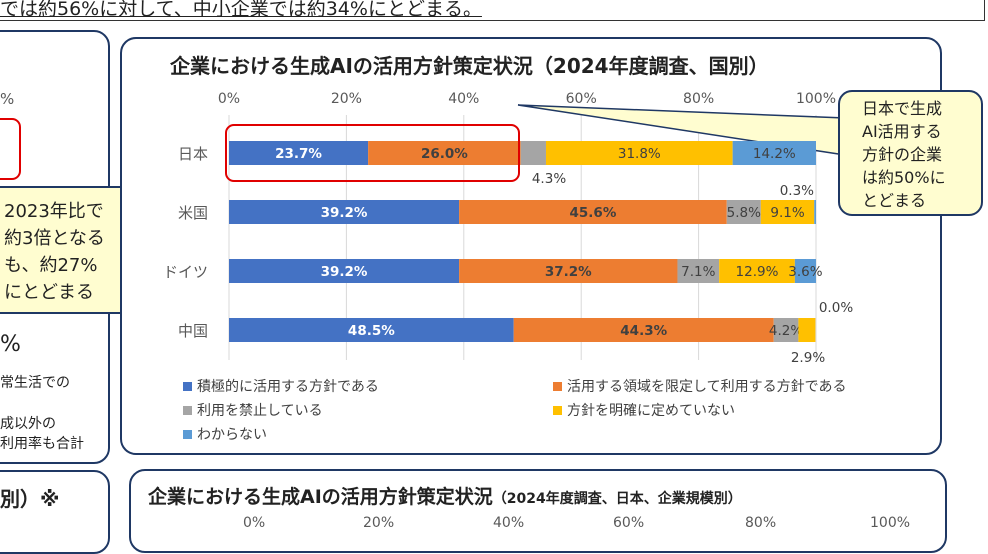  I want to click on highlight-box, so click(372, 153).